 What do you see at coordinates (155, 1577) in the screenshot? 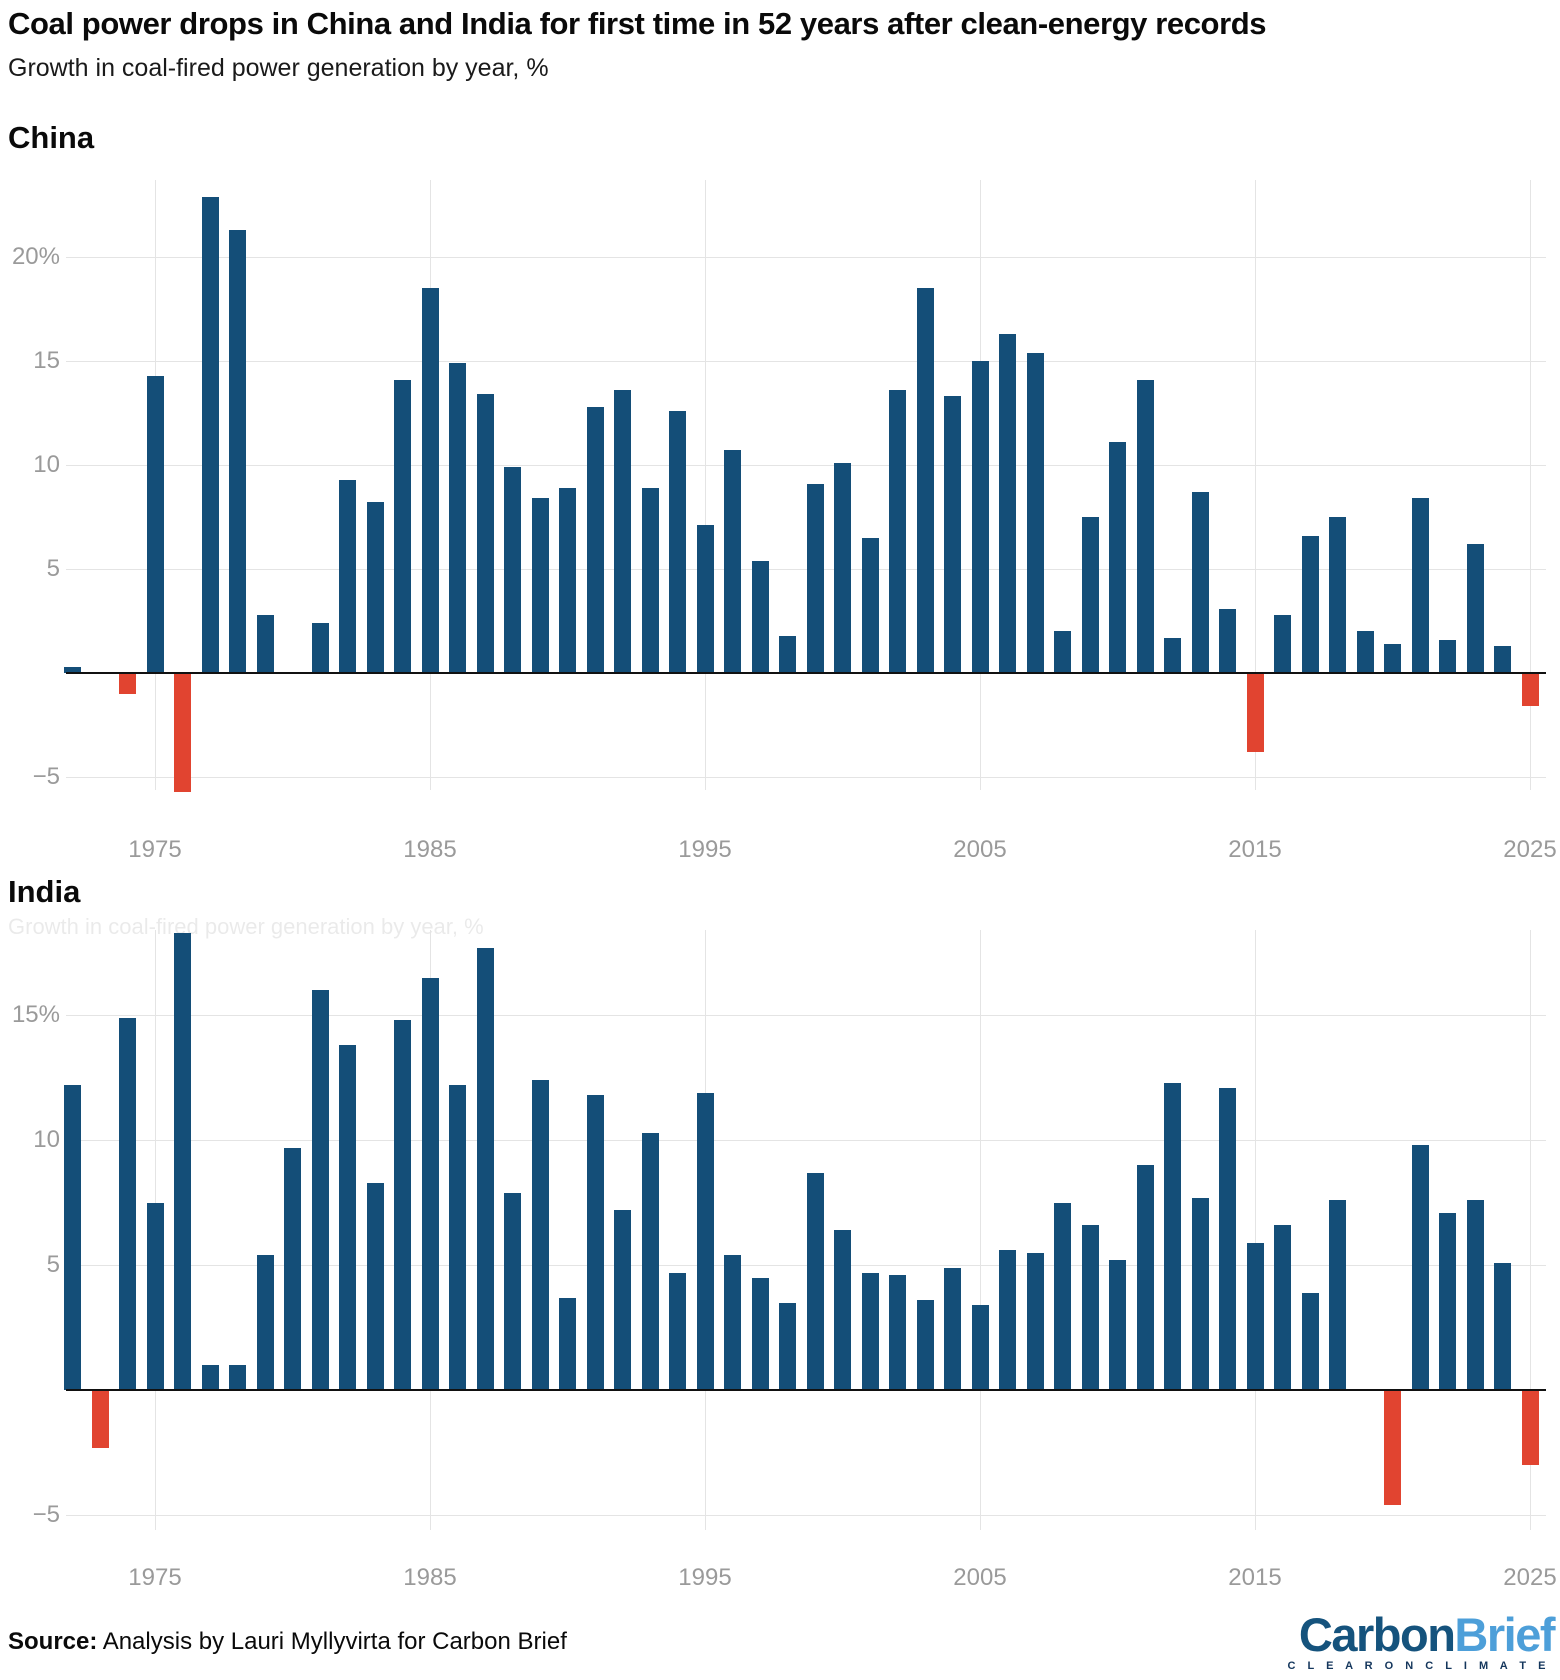
I see `india-xtick-1975: 1975` at bounding box center [155, 1577].